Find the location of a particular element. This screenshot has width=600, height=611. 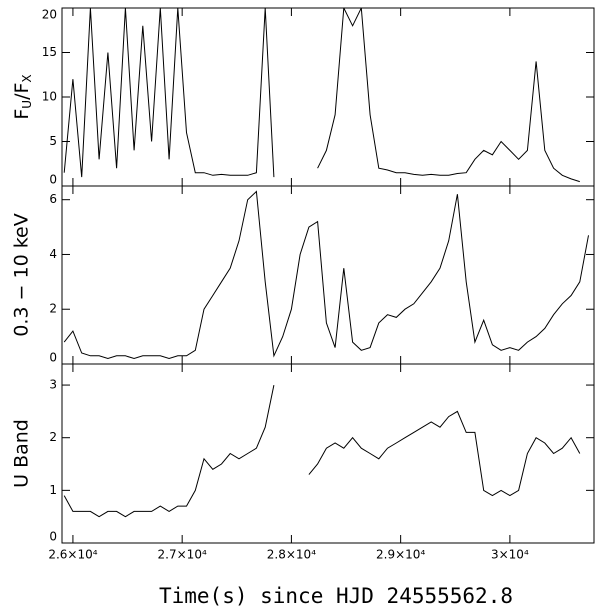

x-tick-label: 2.9×10⁴ is located at coordinates (400, 555).